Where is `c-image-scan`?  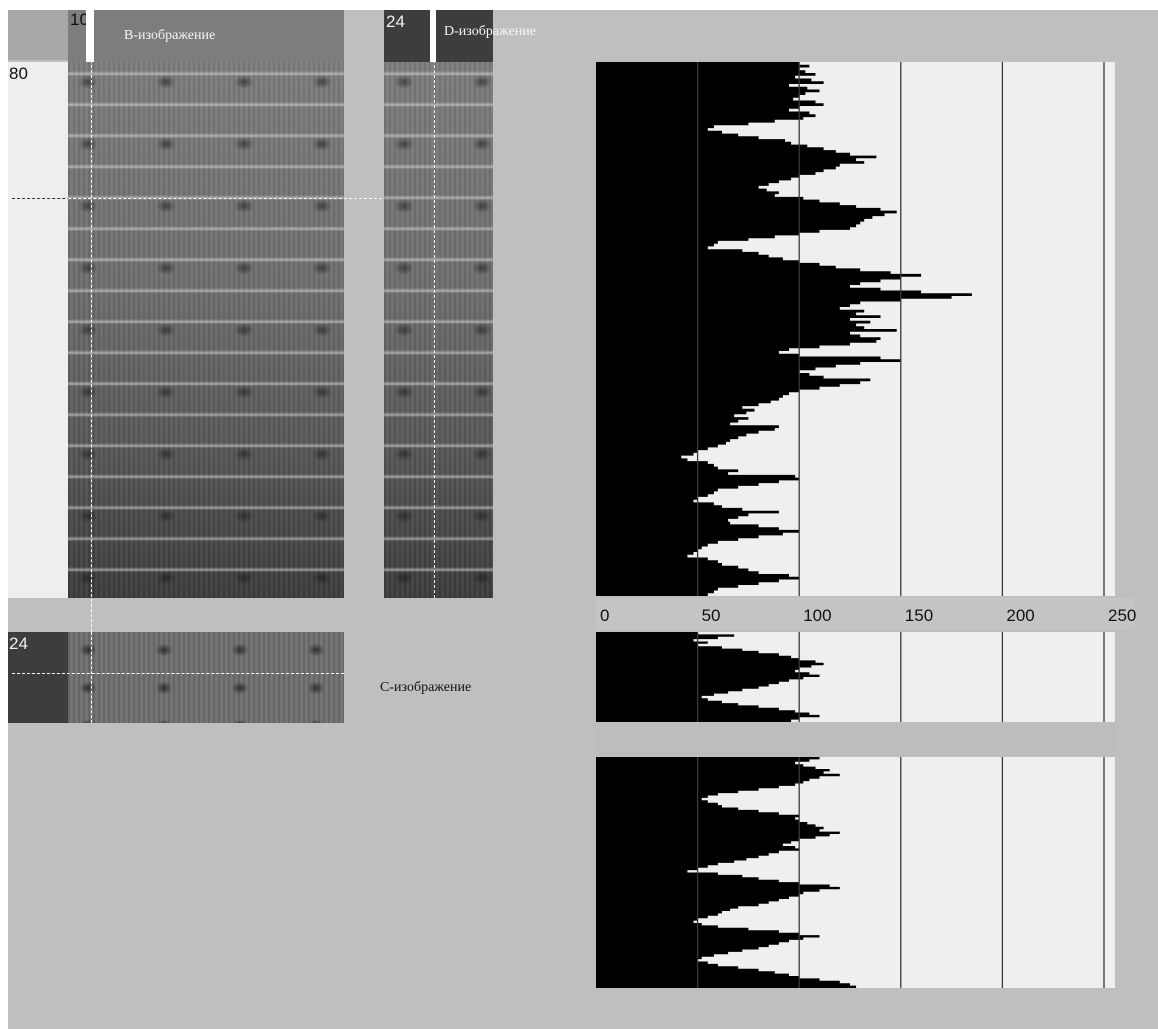
c-image-scan is located at coordinates (206, 677).